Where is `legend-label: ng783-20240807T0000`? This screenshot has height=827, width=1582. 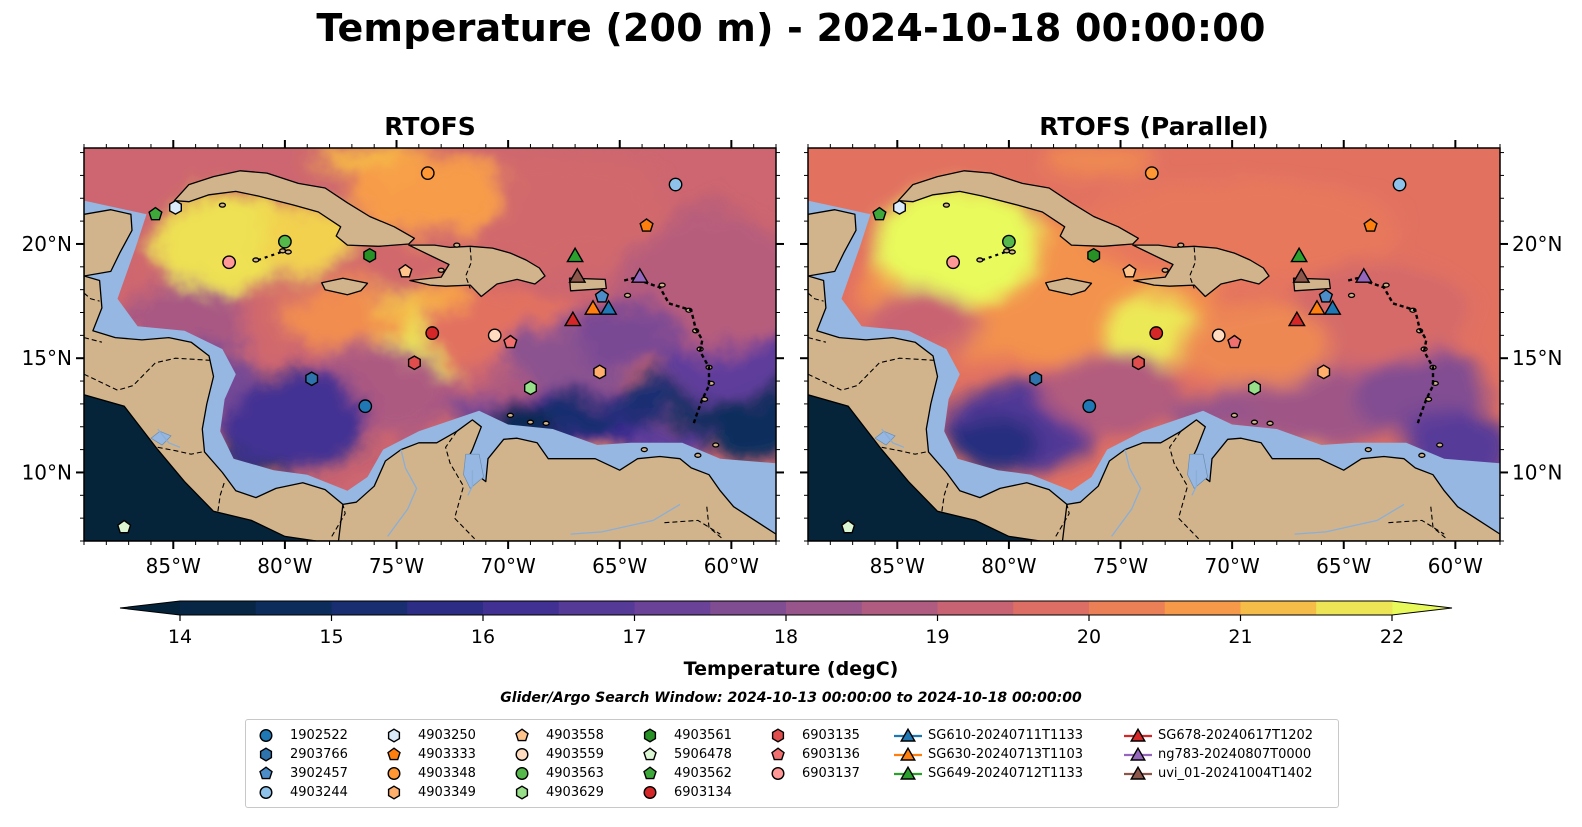
legend-label: ng783-20240807T0000 is located at coordinates (1235, 754).